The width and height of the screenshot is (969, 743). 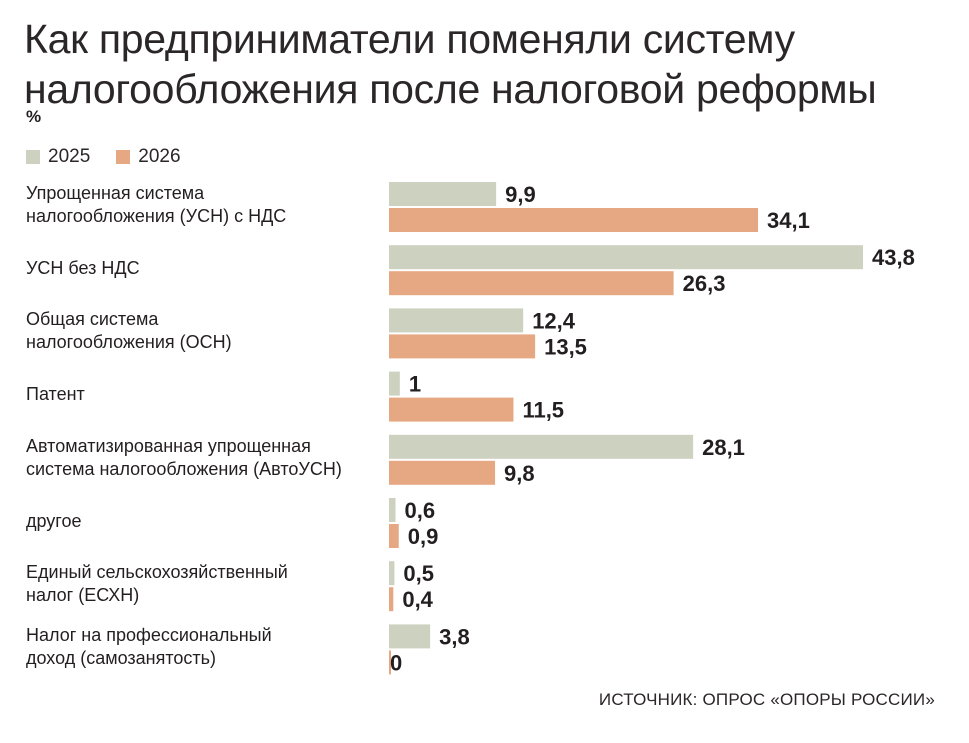 I want to click on legend-item-2025: 2025, so click(x=58, y=157).